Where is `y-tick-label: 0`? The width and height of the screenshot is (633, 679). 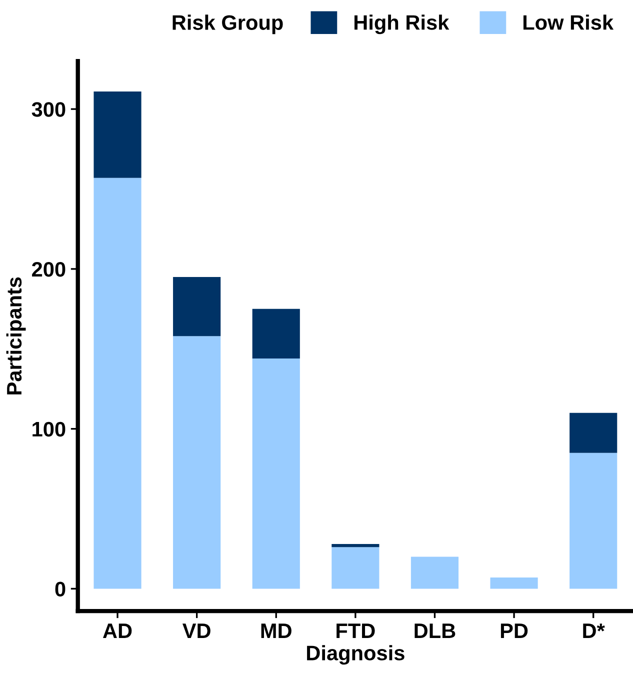 y-tick-label: 0 is located at coordinates (60, 589).